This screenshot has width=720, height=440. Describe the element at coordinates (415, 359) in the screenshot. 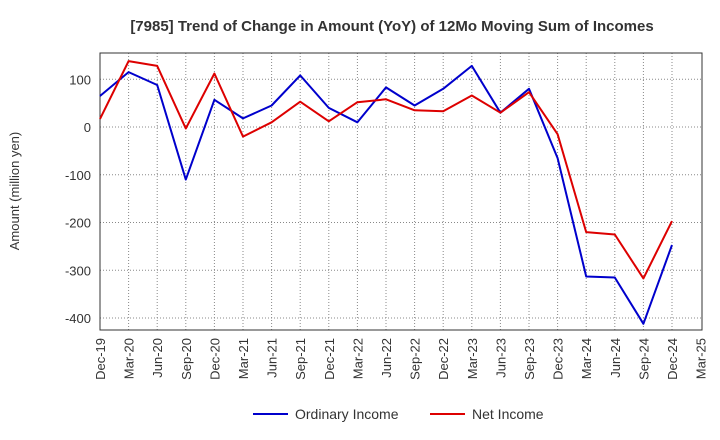

I see `x-tick-label: Sep-22` at that location.